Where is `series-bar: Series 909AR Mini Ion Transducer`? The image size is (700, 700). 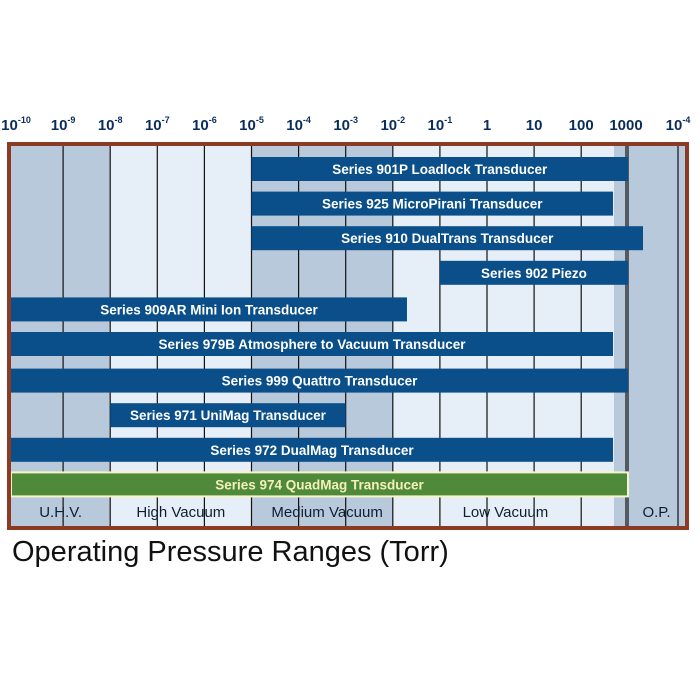 series-bar: Series 909AR Mini Ion Transducer is located at coordinates (209, 309).